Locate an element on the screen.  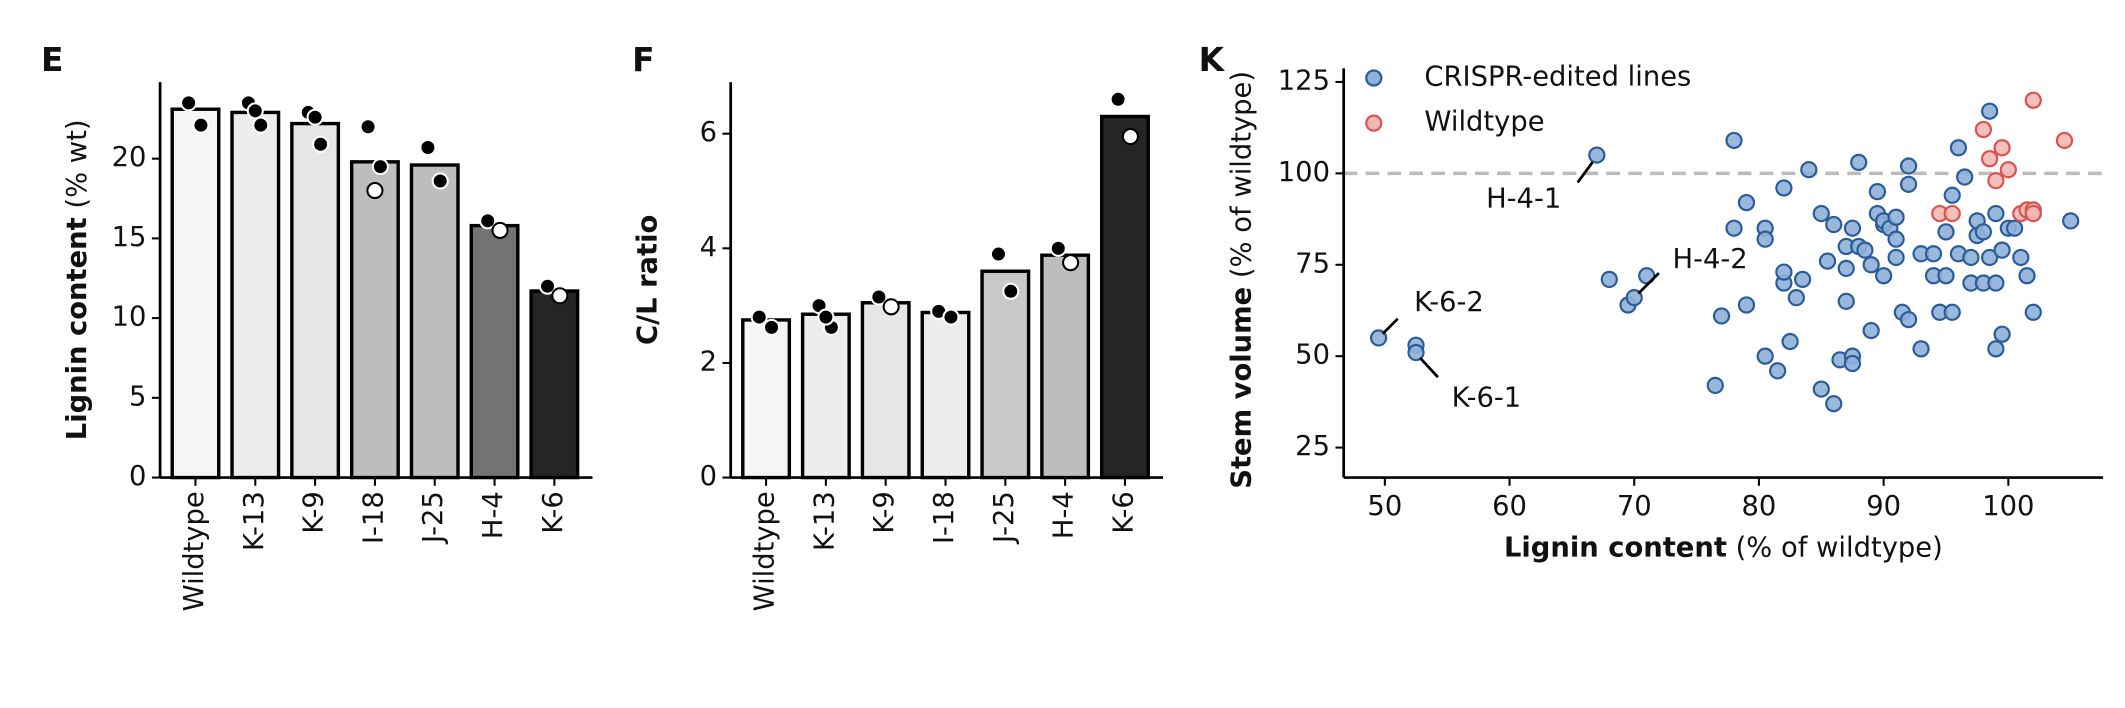
y-tick-label: 6 is located at coordinates (708, 132).